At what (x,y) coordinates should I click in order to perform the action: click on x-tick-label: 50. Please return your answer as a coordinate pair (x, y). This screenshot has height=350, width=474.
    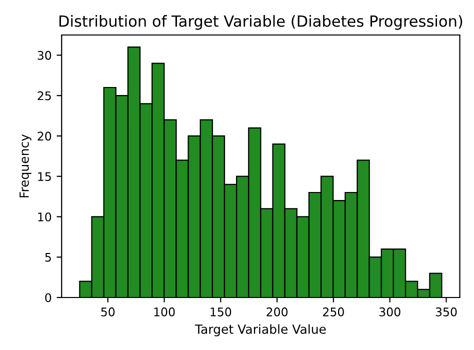
    Looking at the image, I should click on (108, 311).